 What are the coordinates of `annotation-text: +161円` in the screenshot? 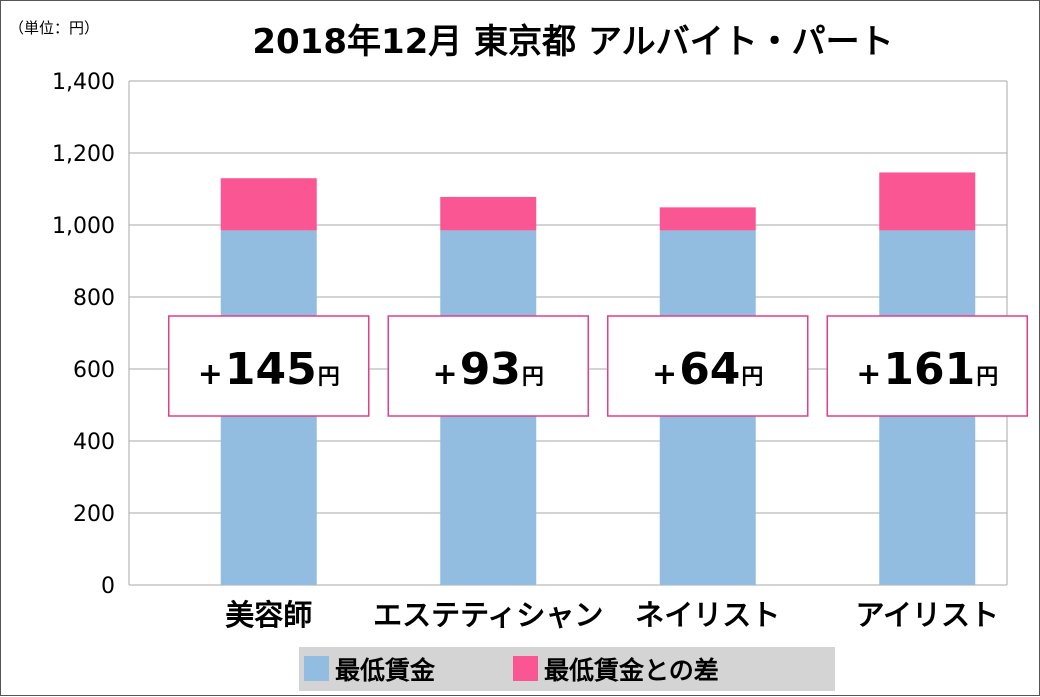 It's located at (927, 369).